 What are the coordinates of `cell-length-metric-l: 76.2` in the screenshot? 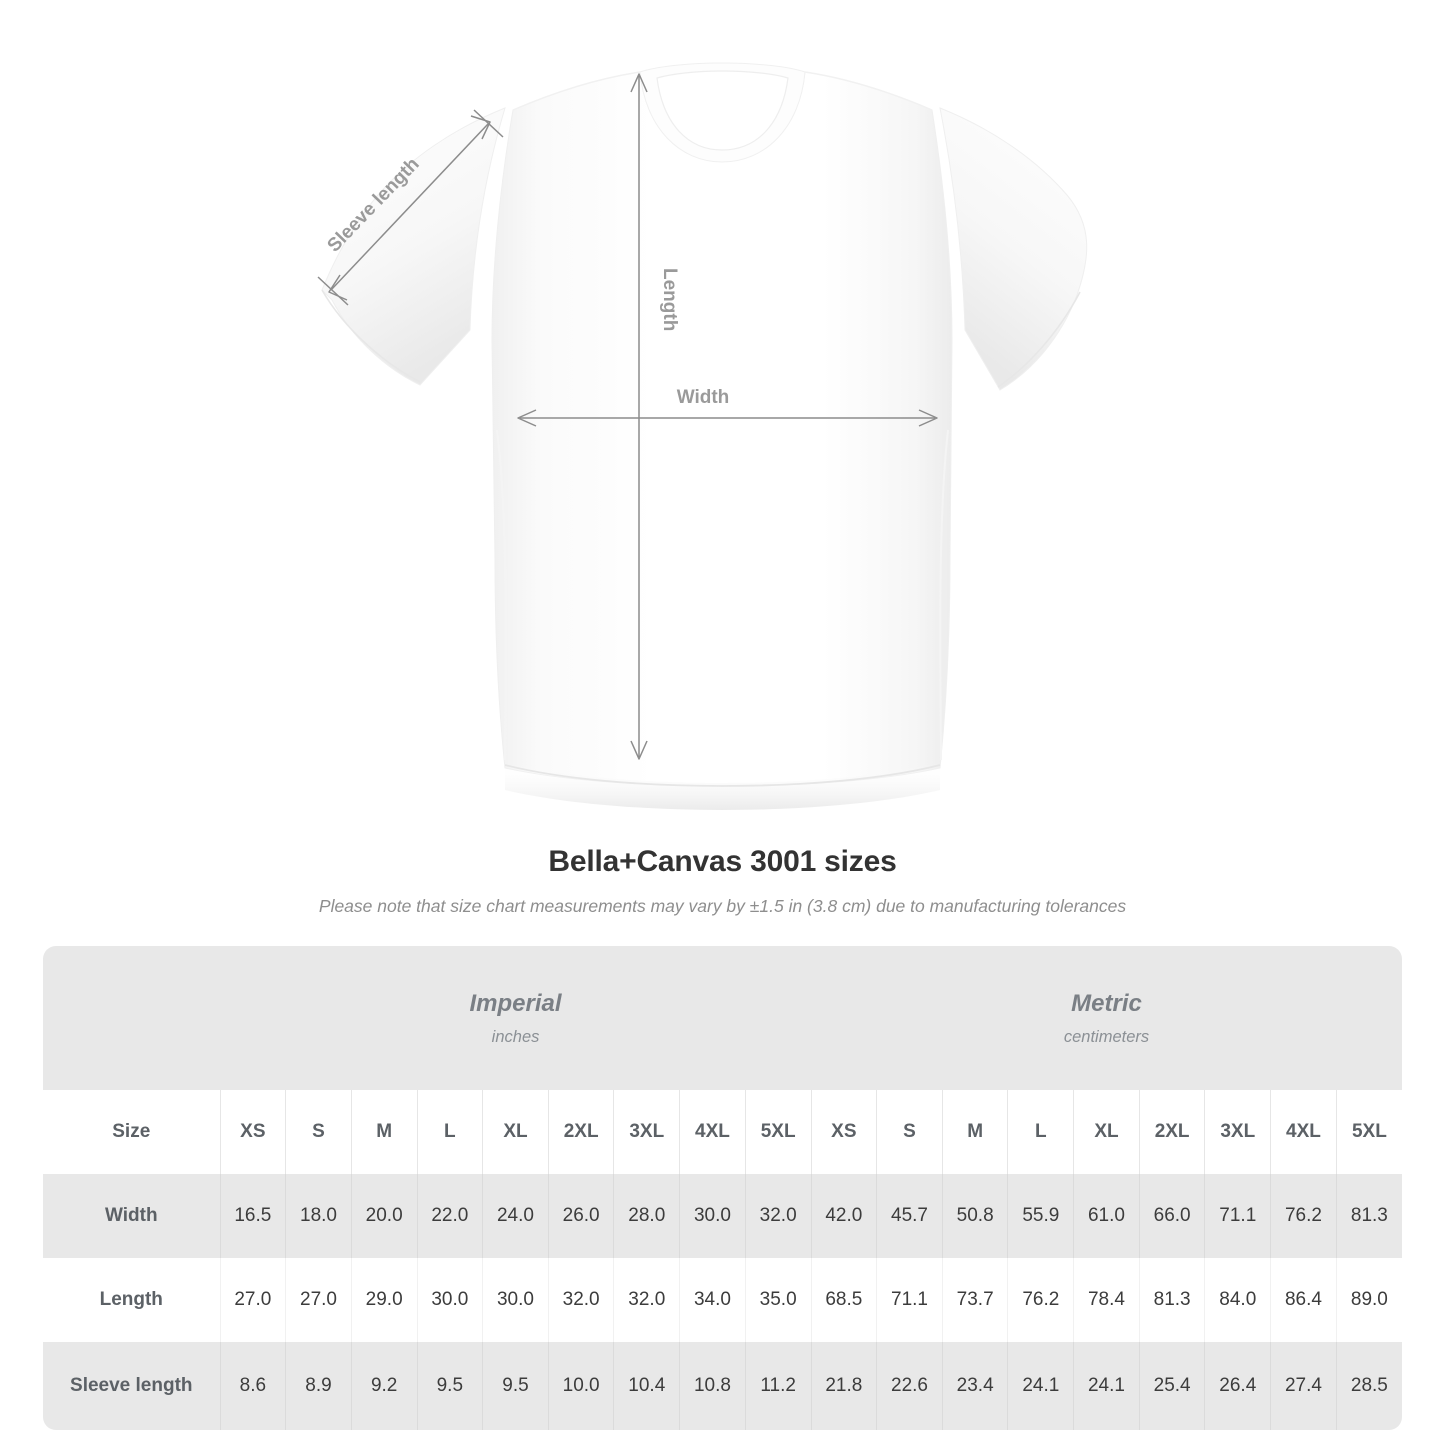 It's located at (1040, 1300).